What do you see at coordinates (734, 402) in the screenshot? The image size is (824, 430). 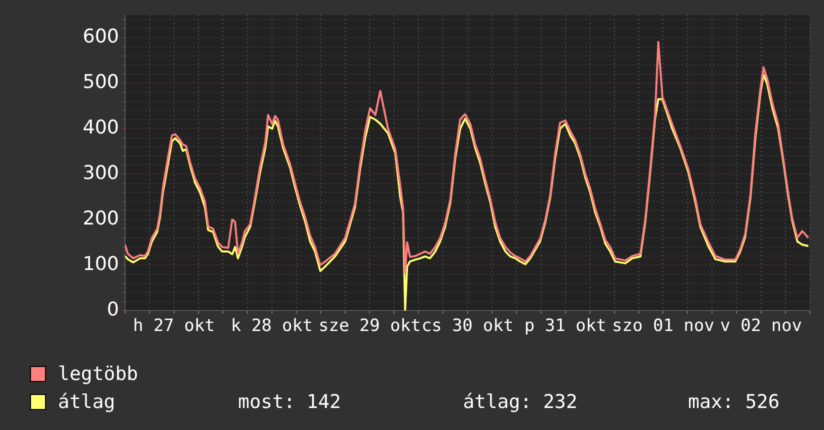 I see `text: max: 526` at bounding box center [734, 402].